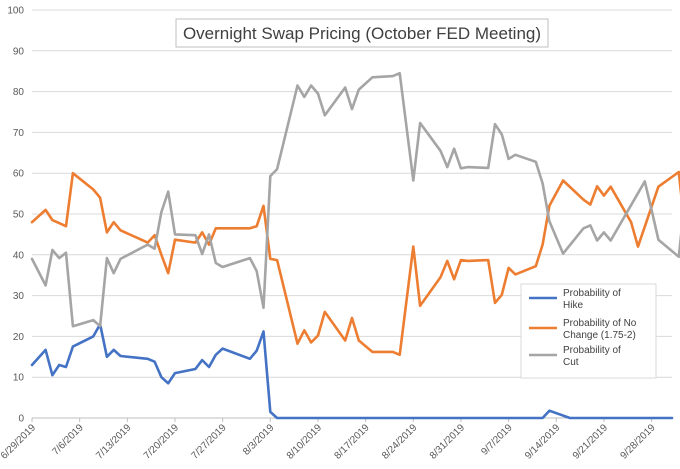  What do you see at coordinates (21, 419) in the screenshot?
I see `y-tick-label: 0` at bounding box center [21, 419].